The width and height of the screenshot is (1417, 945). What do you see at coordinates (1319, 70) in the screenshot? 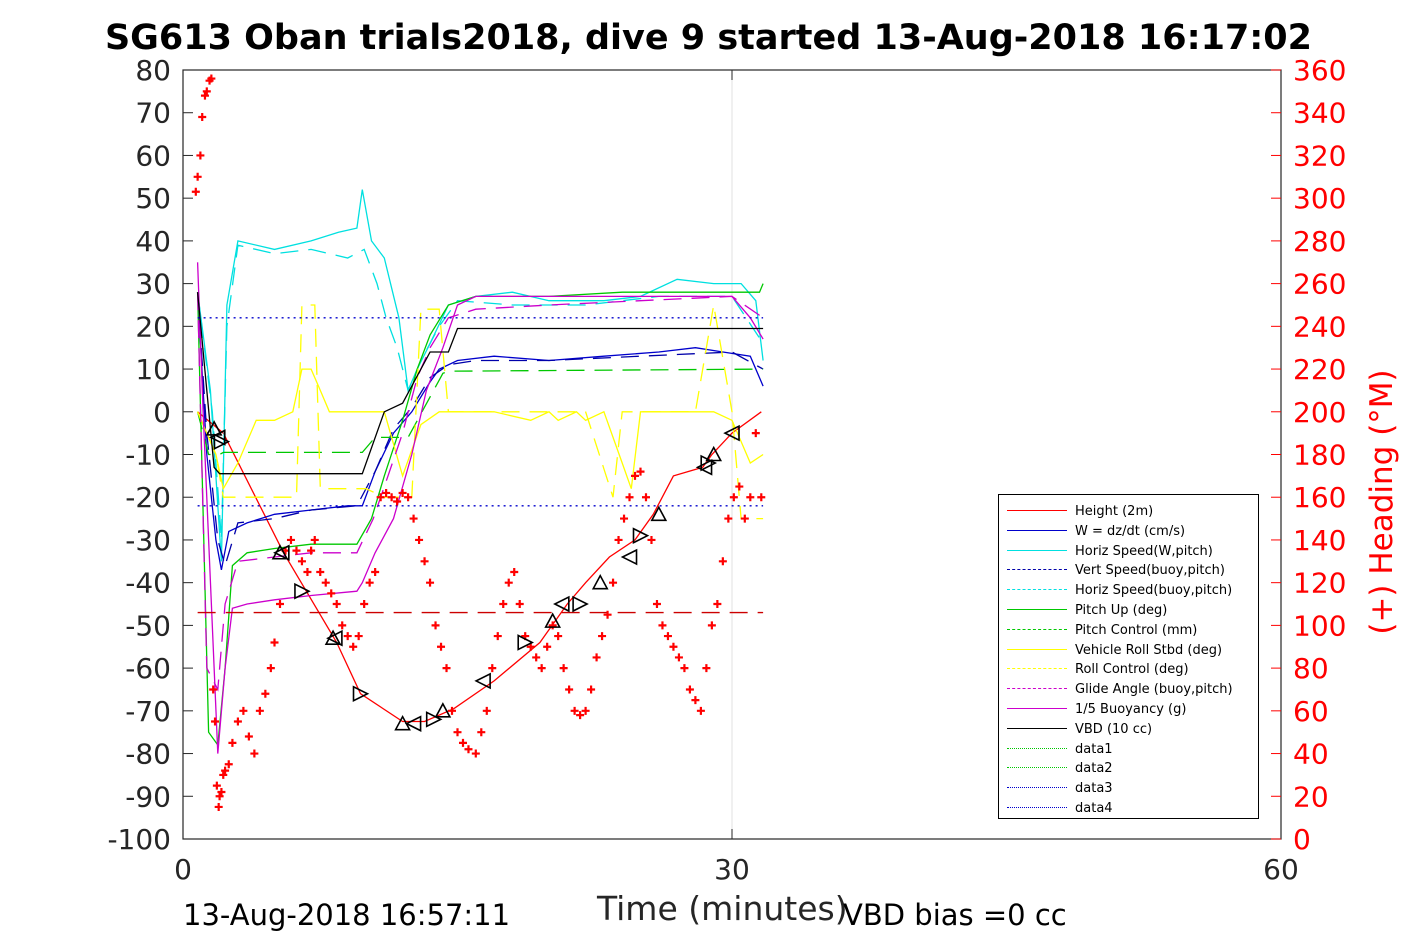
I see `y2-tick-label: 360` at bounding box center [1319, 70].